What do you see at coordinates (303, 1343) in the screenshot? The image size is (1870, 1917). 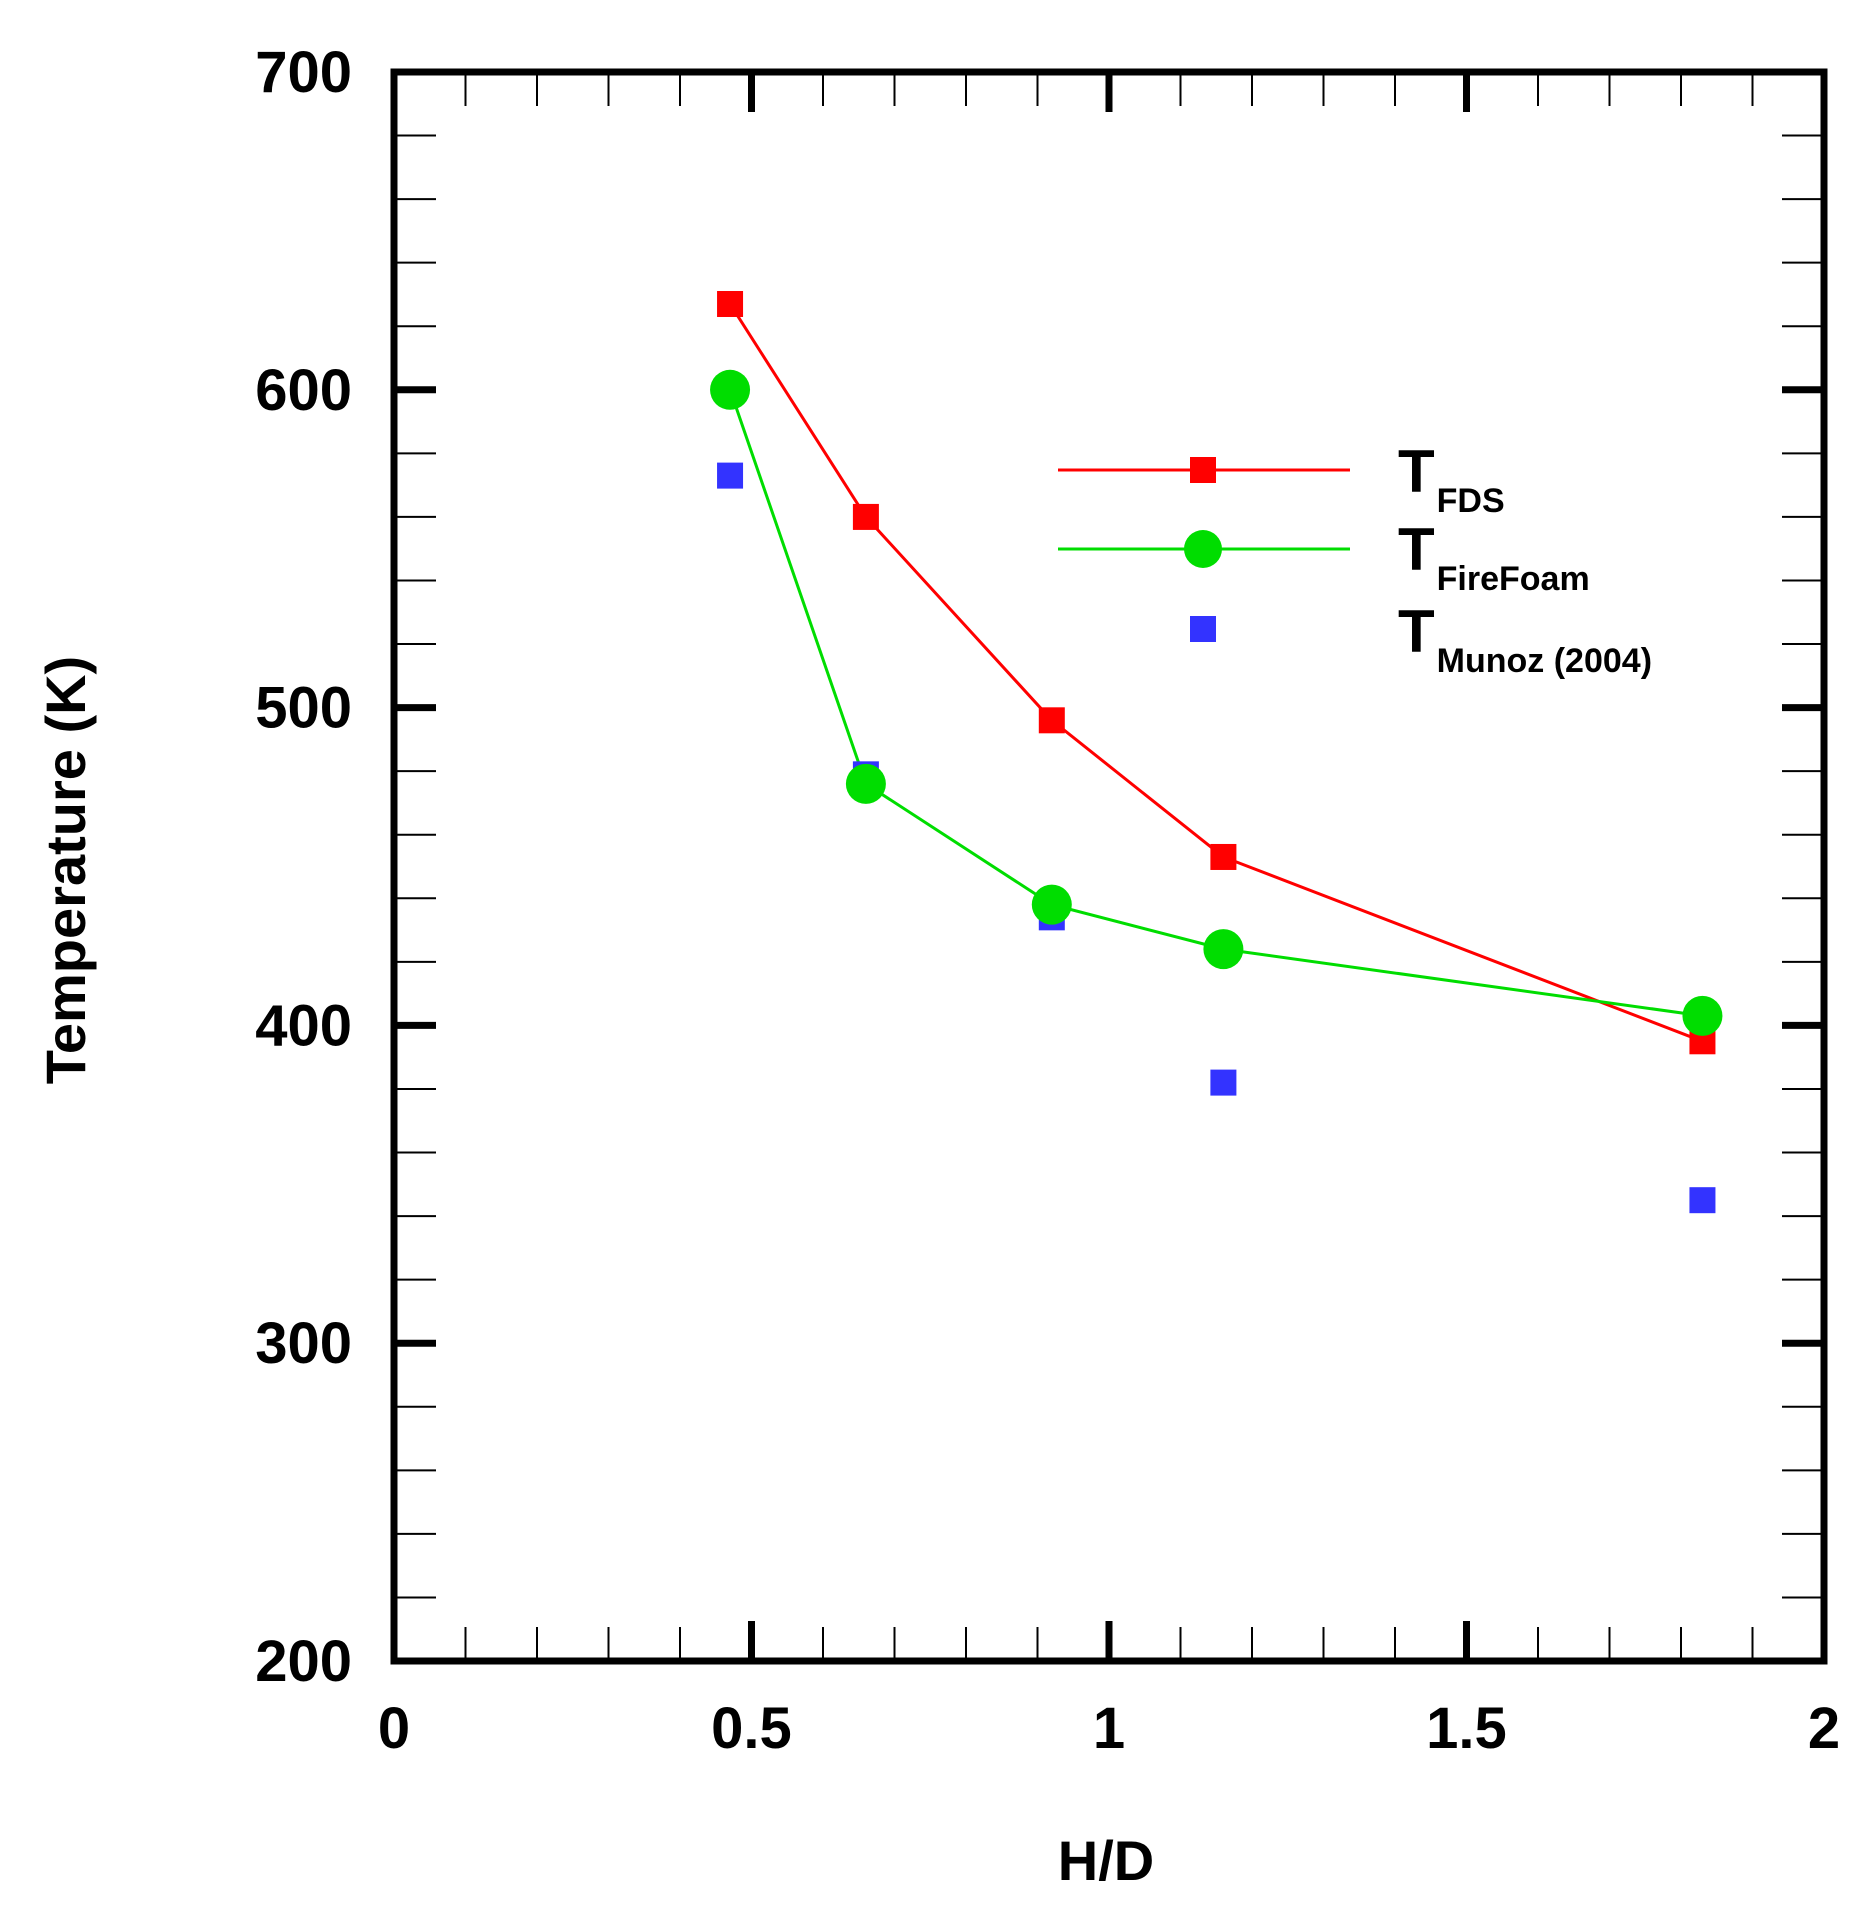 I see `y-tick-label: 300` at bounding box center [303, 1343].